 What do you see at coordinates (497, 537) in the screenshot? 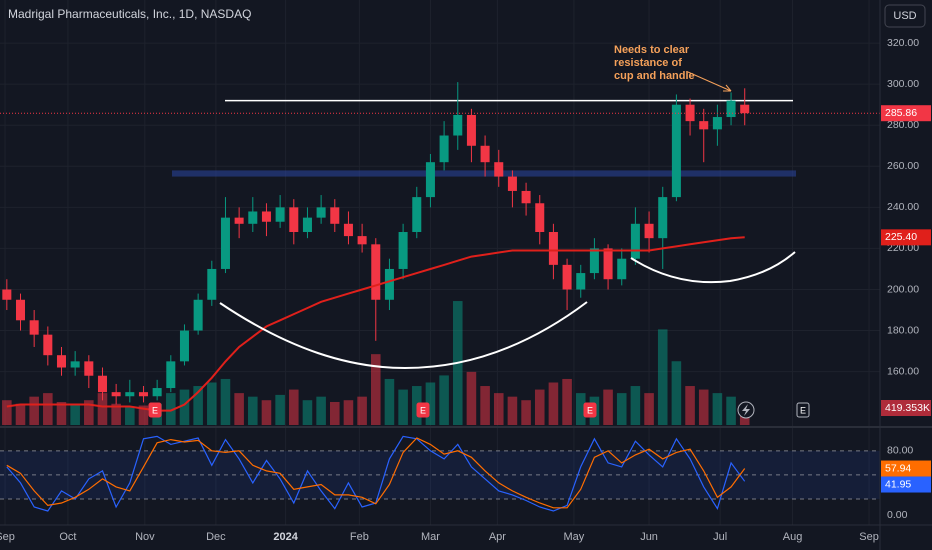
I see `x-tick-label: Apr` at bounding box center [497, 537].